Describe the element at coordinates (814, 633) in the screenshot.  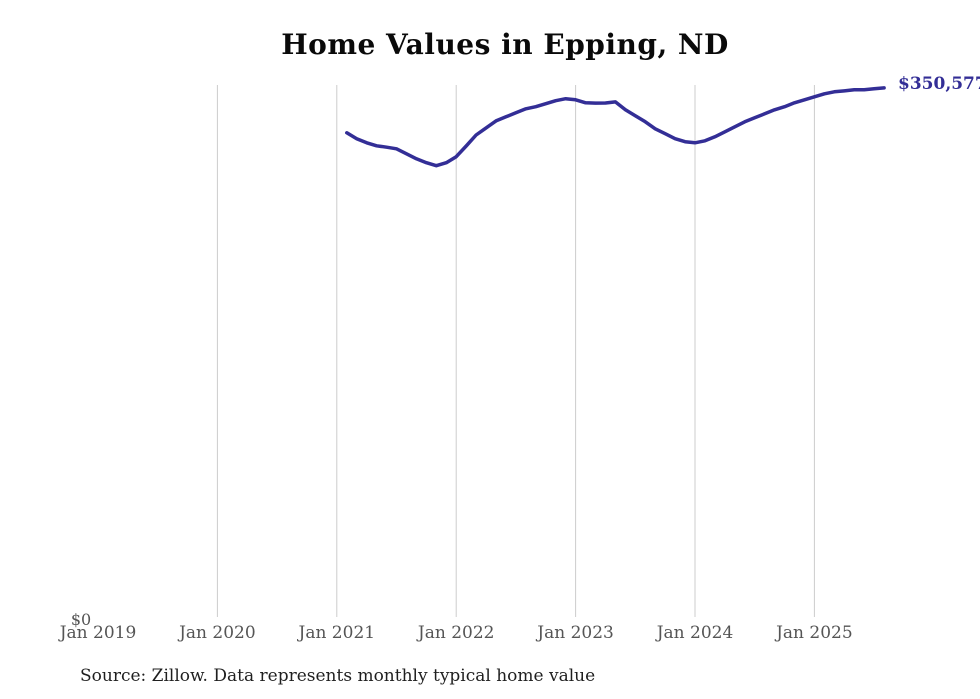
I see `x-axis-tick-label: Jan 2025` at that location.